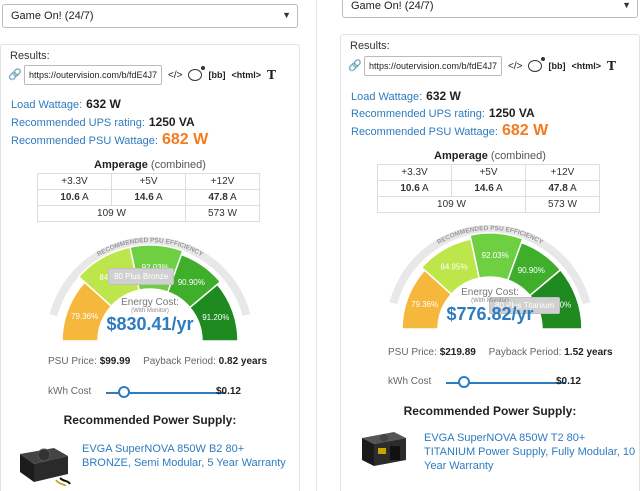  Describe the element at coordinates (215, 317) in the screenshot. I see `gauge-segment-label: 91.20%` at that location.